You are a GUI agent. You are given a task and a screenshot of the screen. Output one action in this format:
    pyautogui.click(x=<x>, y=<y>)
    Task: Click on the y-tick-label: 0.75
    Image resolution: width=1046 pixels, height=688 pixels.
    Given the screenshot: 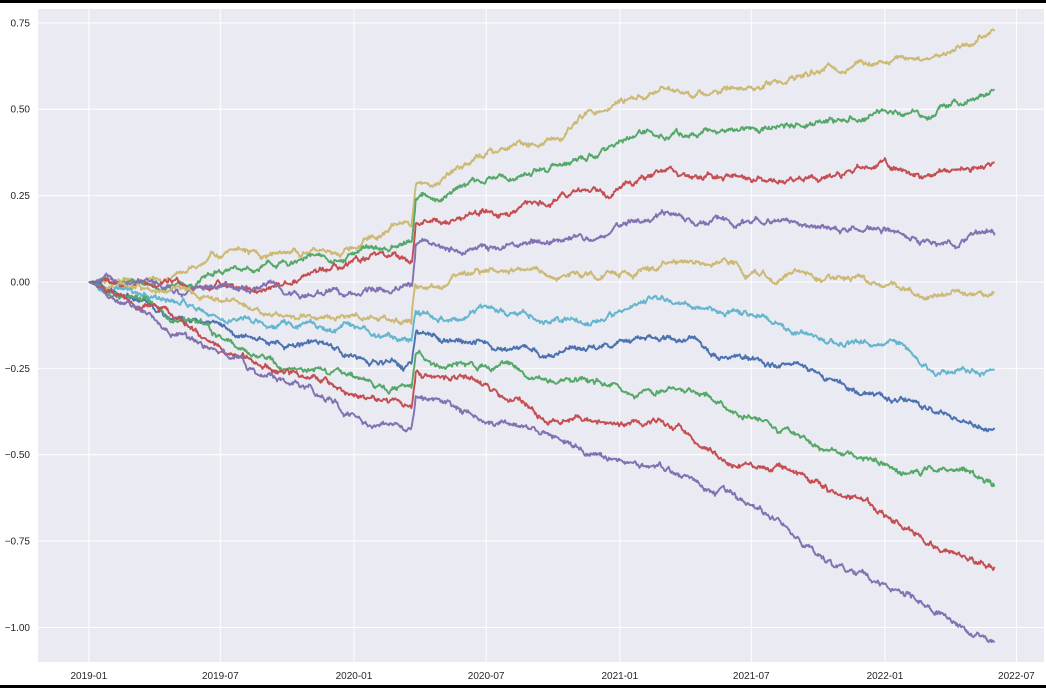 What is the action you would take?
    pyautogui.click(x=21, y=23)
    